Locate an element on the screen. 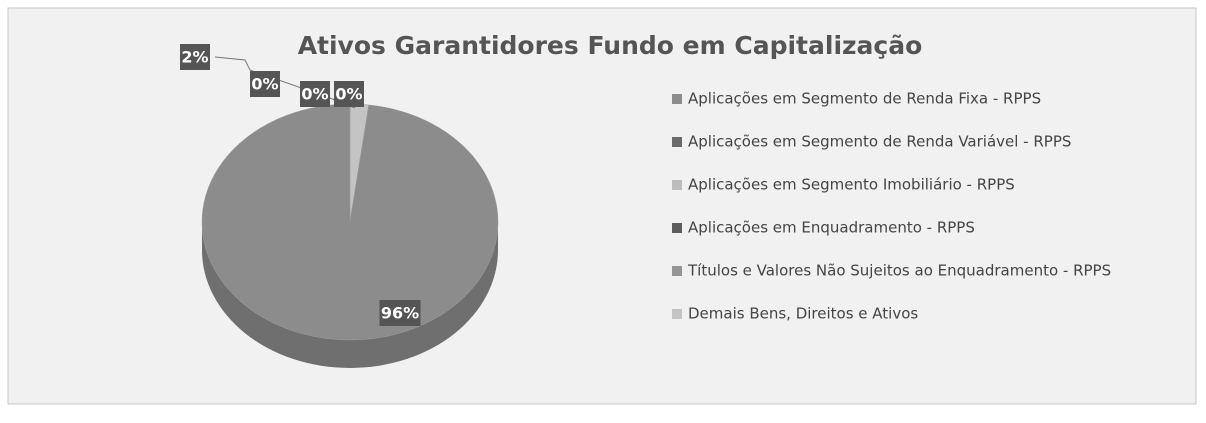  legend-label: Aplicações em Enquadramento - RPPS is located at coordinates (831, 228).